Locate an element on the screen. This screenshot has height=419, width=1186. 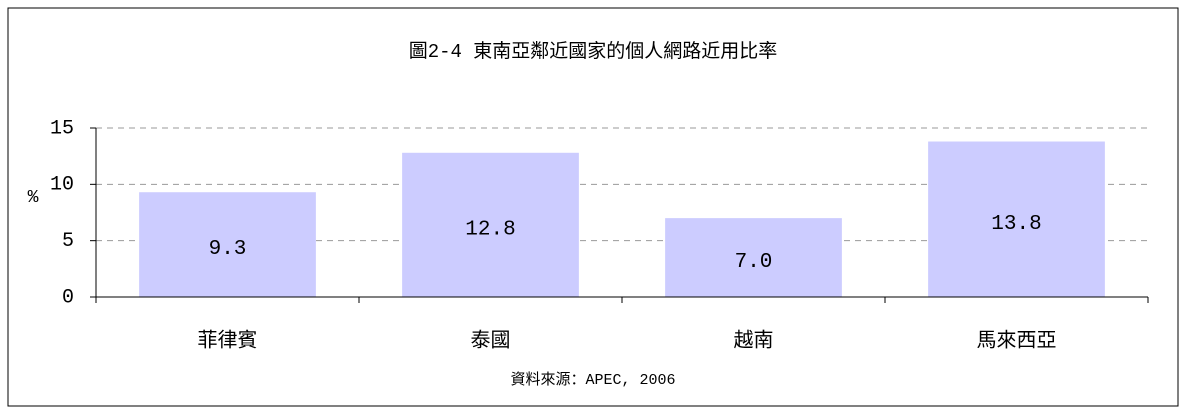
x-tick-label: 馬來西亞 is located at coordinates (1017, 340).